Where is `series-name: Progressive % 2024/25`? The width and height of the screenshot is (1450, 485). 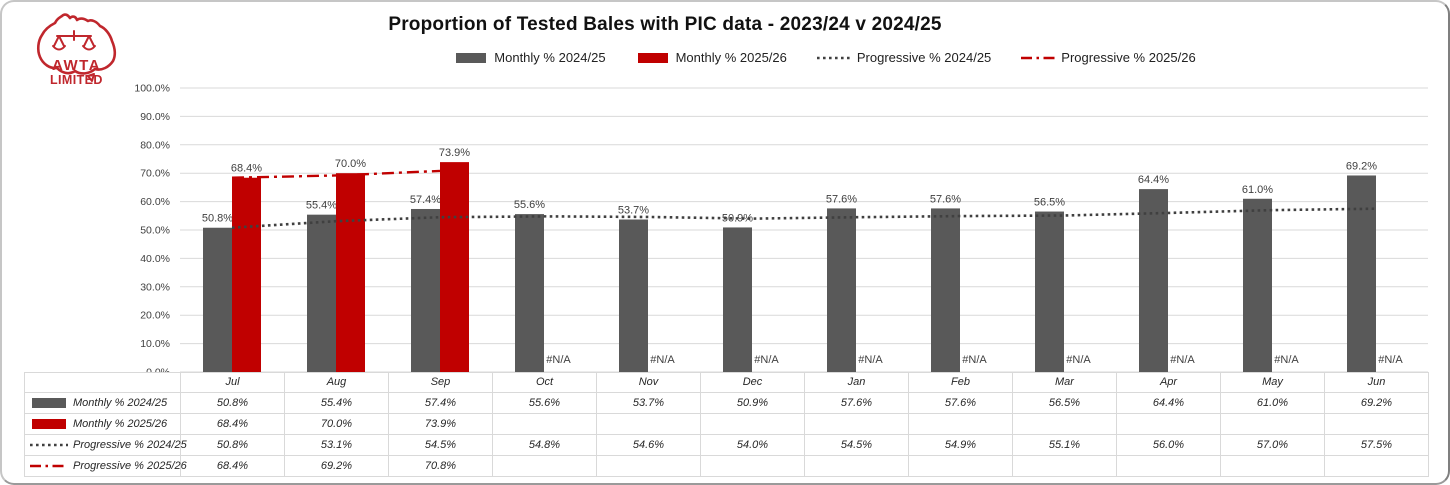
series-name: Progressive % 2024/25 is located at coordinates (130, 444).